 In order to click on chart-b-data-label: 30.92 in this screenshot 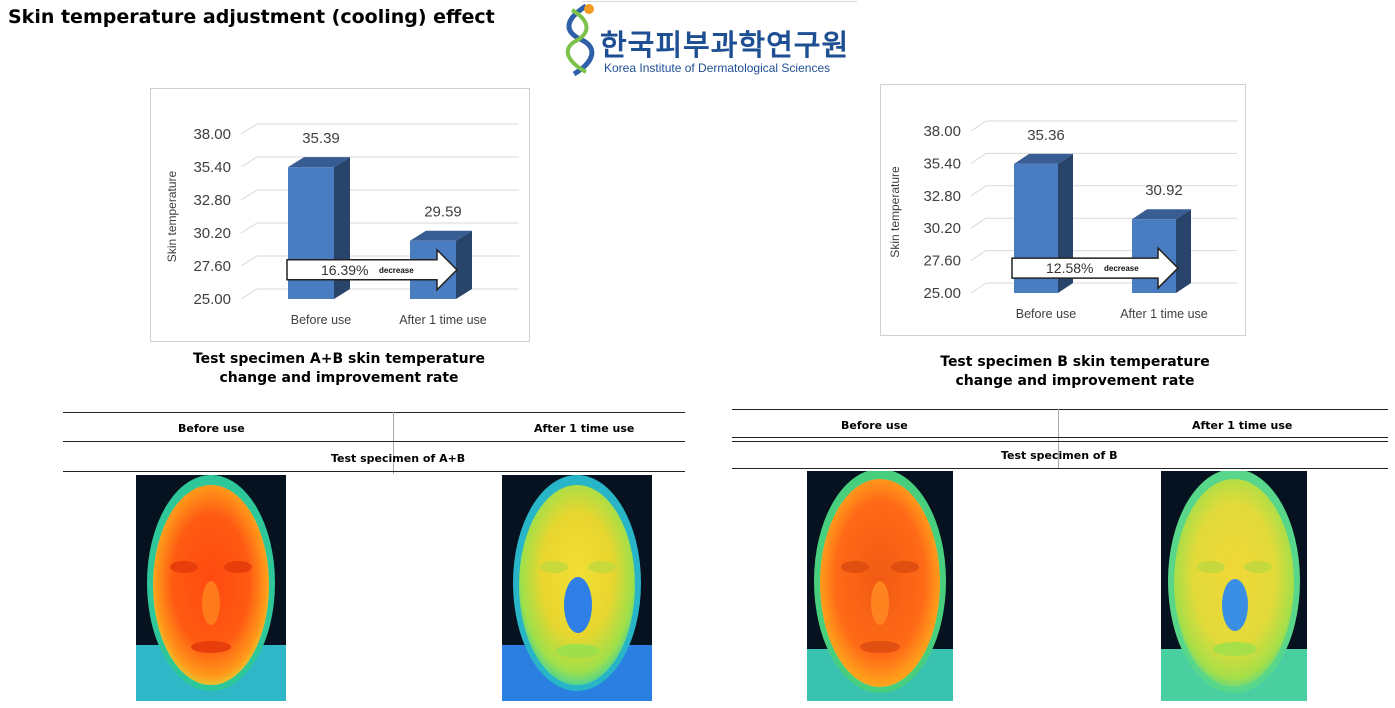, I will do `click(1164, 190)`.